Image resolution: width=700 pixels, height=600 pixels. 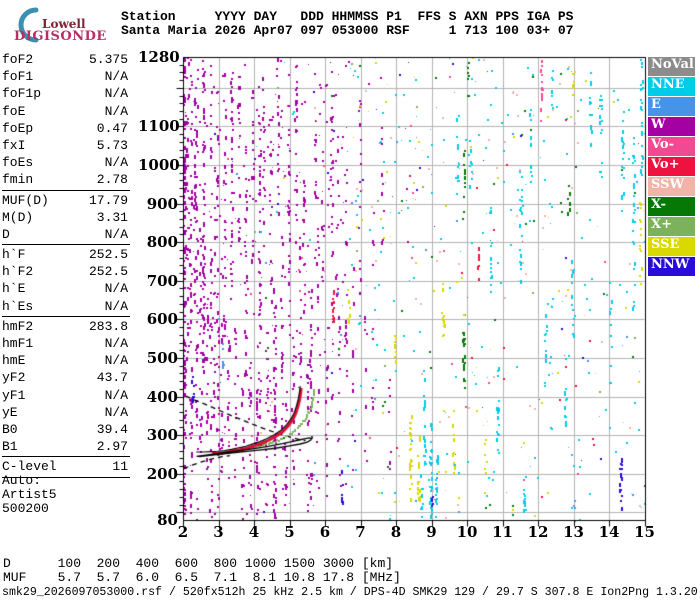 What do you see at coordinates (65, 360) in the screenshot?
I see `param-row-hme: hmE N/A` at bounding box center [65, 360].